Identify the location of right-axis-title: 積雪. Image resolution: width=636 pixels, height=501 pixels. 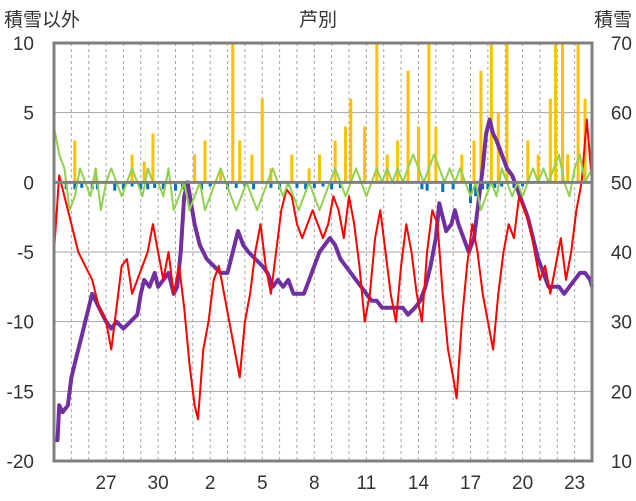
(613, 20).